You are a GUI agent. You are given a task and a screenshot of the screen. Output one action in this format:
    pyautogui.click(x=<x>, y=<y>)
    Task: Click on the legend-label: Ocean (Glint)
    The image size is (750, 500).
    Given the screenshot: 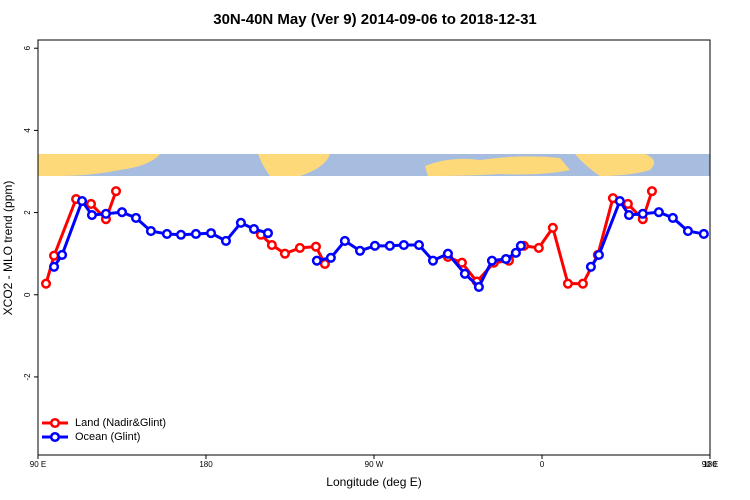 What is the action you would take?
    pyautogui.click(x=107, y=437)
    